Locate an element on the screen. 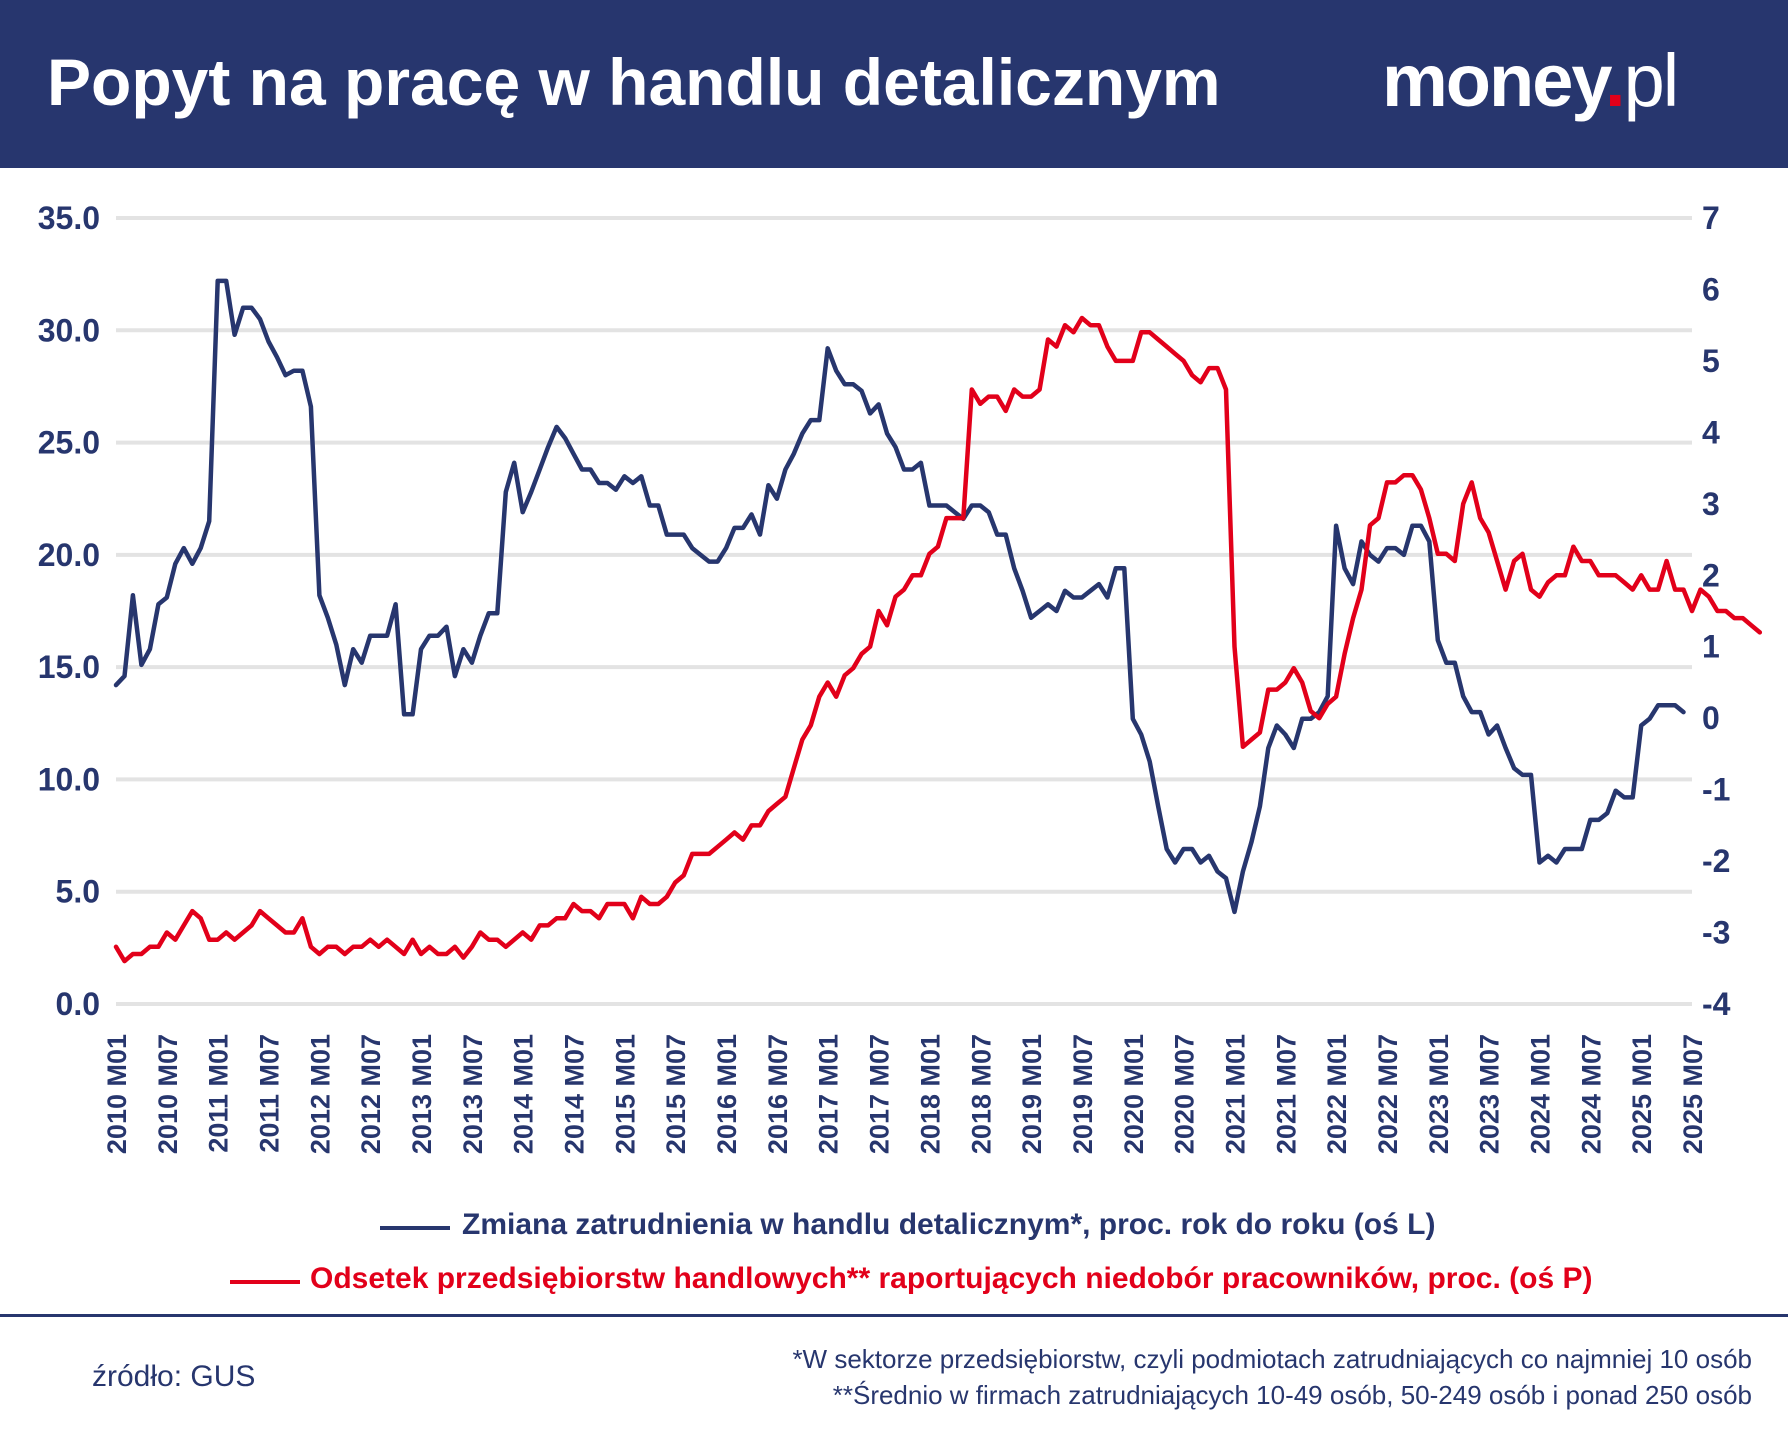 The width and height of the screenshot is (1788, 1440). x-axis-tick: 2015 M01 is located at coordinates (625, 1094).